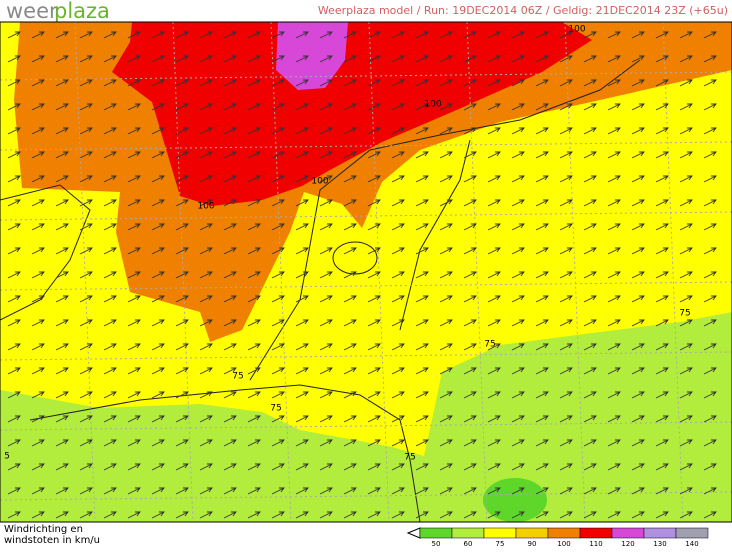  Describe the element at coordinates (532, 544) in the screenshot. I see `legend-label: 90` at that location.